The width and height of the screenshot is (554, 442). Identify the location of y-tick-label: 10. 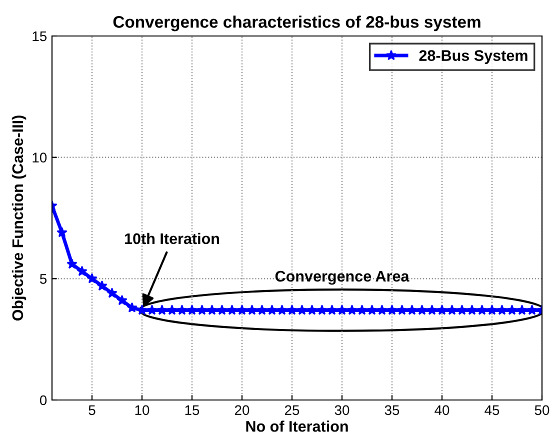
(39, 157).